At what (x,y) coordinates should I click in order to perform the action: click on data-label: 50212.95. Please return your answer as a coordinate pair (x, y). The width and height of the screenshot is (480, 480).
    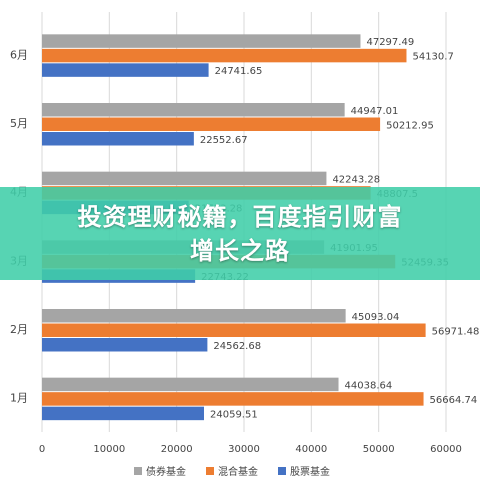
    Looking at the image, I should click on (410, 125).